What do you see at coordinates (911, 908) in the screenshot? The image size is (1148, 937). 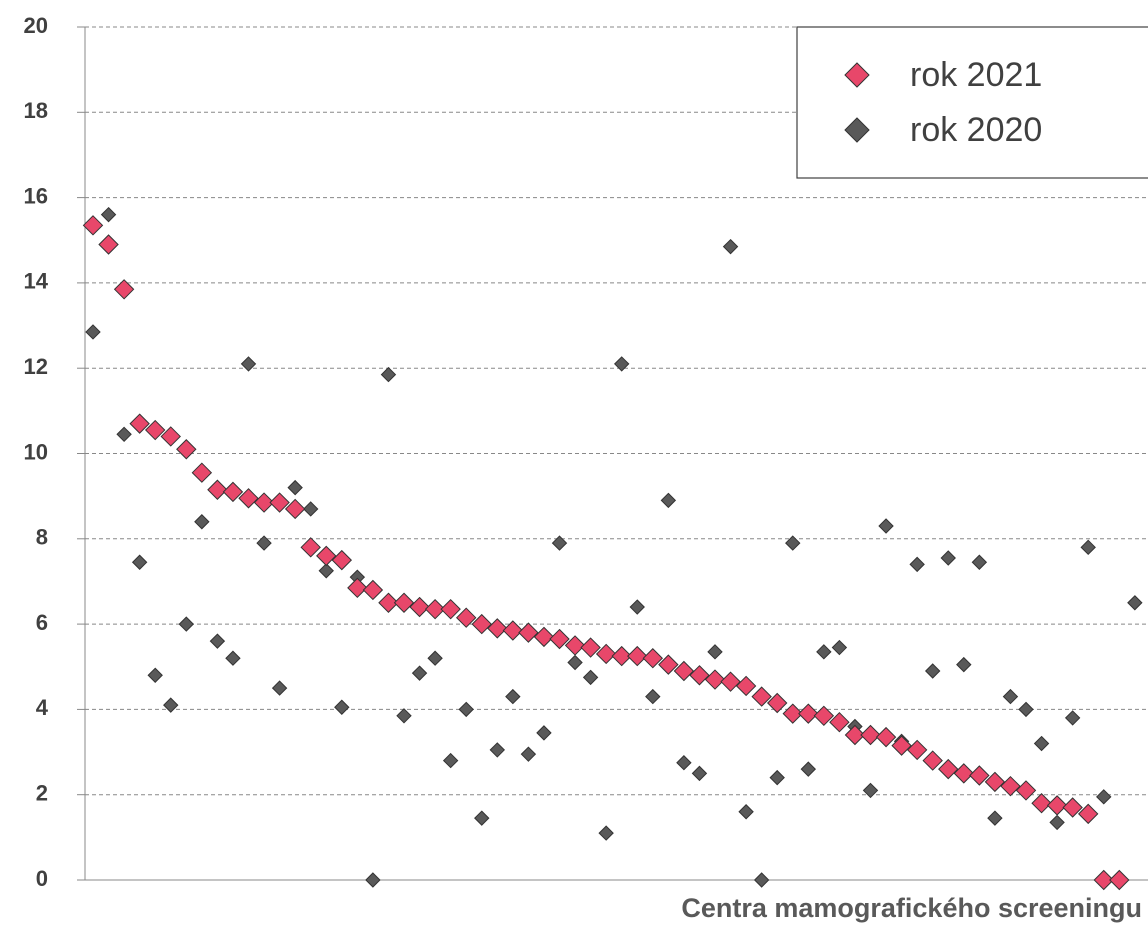 I see `x-axis-label: Centra mamografického screeningu` at bounding box center [911, 908].